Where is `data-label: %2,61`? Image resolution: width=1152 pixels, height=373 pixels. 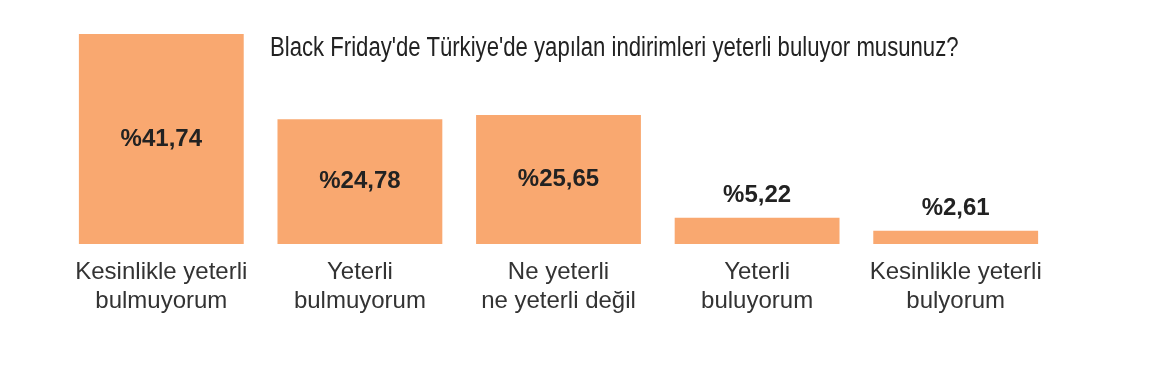 data-label: %2,61 is located at coordinates (955, 207).